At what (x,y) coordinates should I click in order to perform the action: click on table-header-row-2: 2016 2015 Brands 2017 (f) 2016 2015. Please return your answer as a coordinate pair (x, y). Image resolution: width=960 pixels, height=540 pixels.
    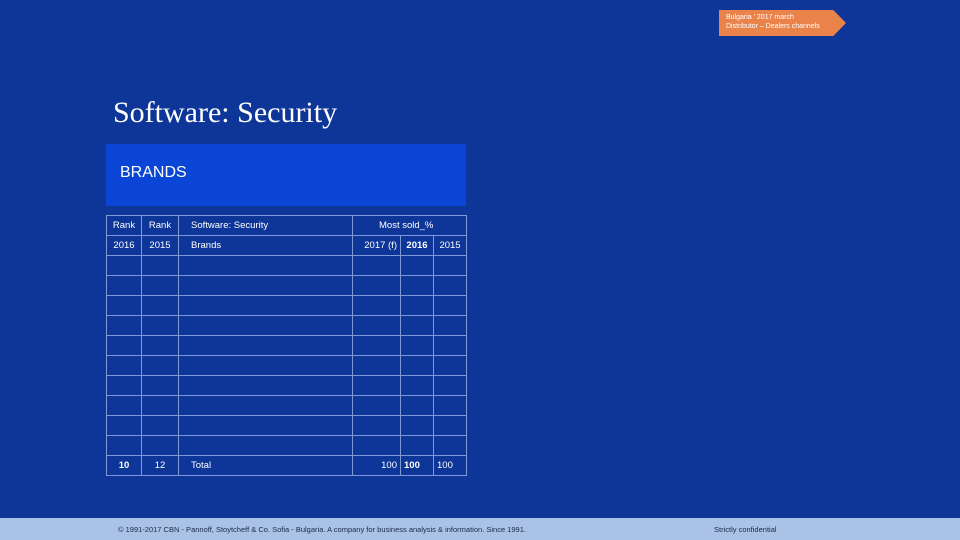
    Looking at the image, I should click on (287, 245).